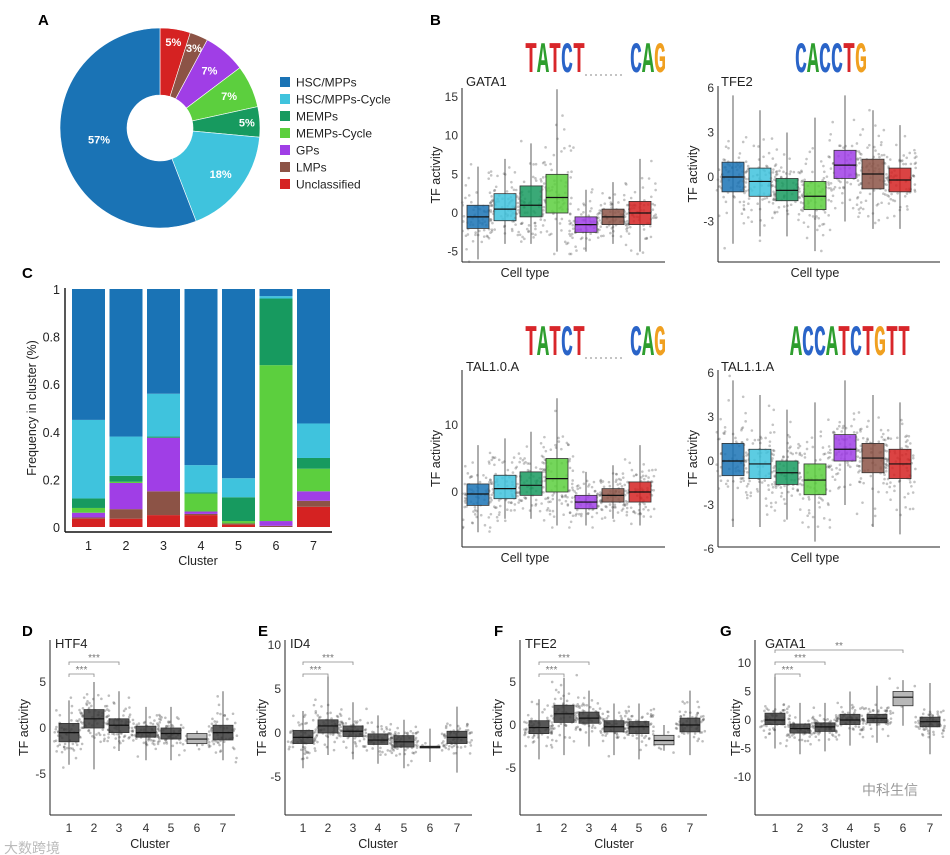 The height and width of the screenshot is (855, 950). What do you see at coordinates (171, 828) in the screenshot?
I see `x-tick-label: 5` at bounding box center [171, 828].